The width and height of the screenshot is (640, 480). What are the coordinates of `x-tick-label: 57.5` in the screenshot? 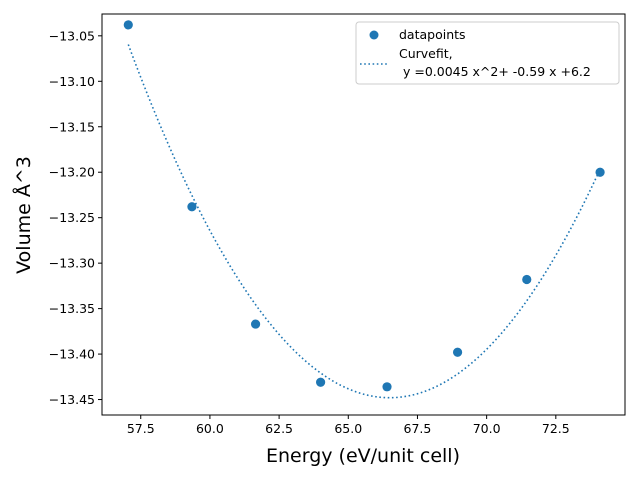 It's located at (141, 428).